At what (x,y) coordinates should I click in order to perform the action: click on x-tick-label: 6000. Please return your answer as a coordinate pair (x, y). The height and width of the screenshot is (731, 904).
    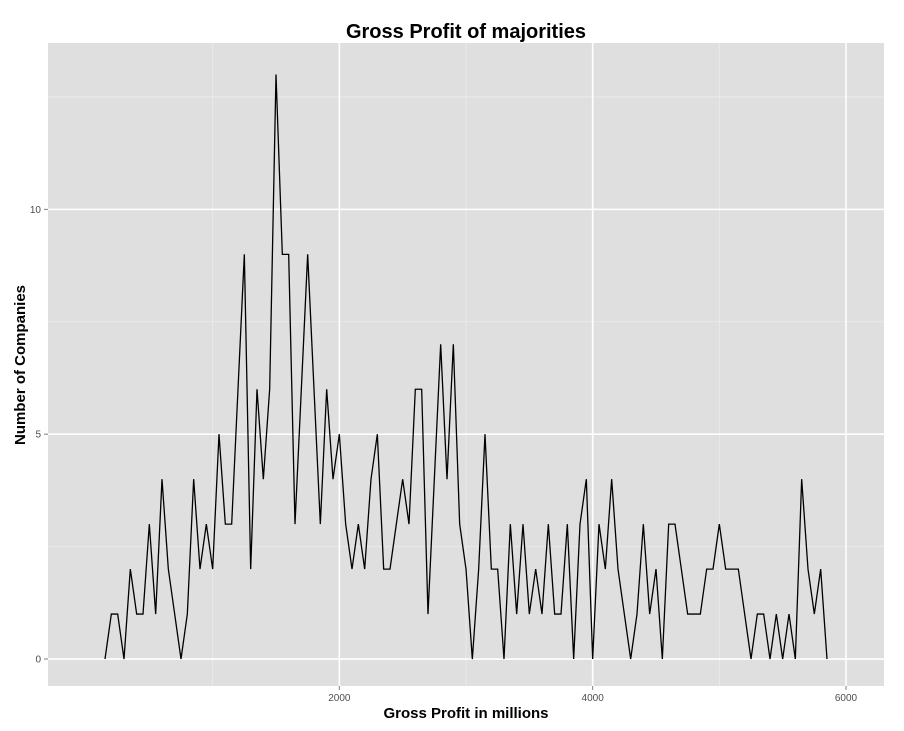
    Looking at the image, I should click on (846, 698).